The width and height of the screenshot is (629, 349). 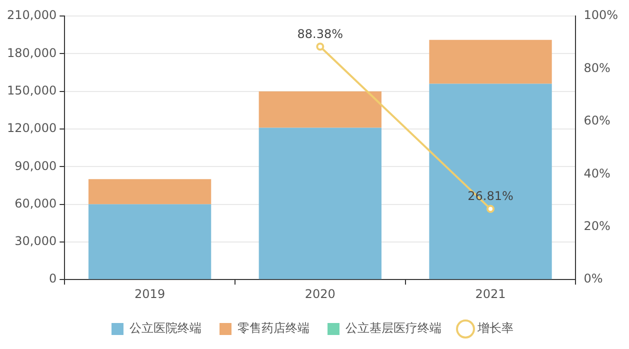 What do you see at coordinates (166, 328) in the screenshot?
I see `legend-label: 公立医院终端` at bounding box center [166, 328].